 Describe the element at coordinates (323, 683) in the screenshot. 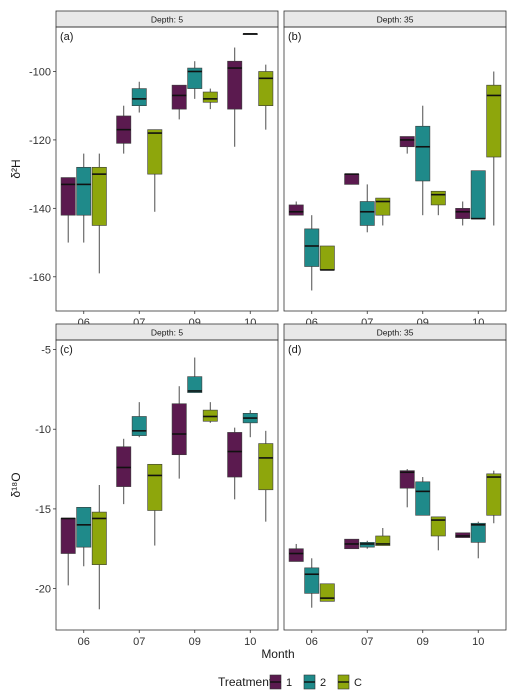

I see `legend-label: 2` at that location.